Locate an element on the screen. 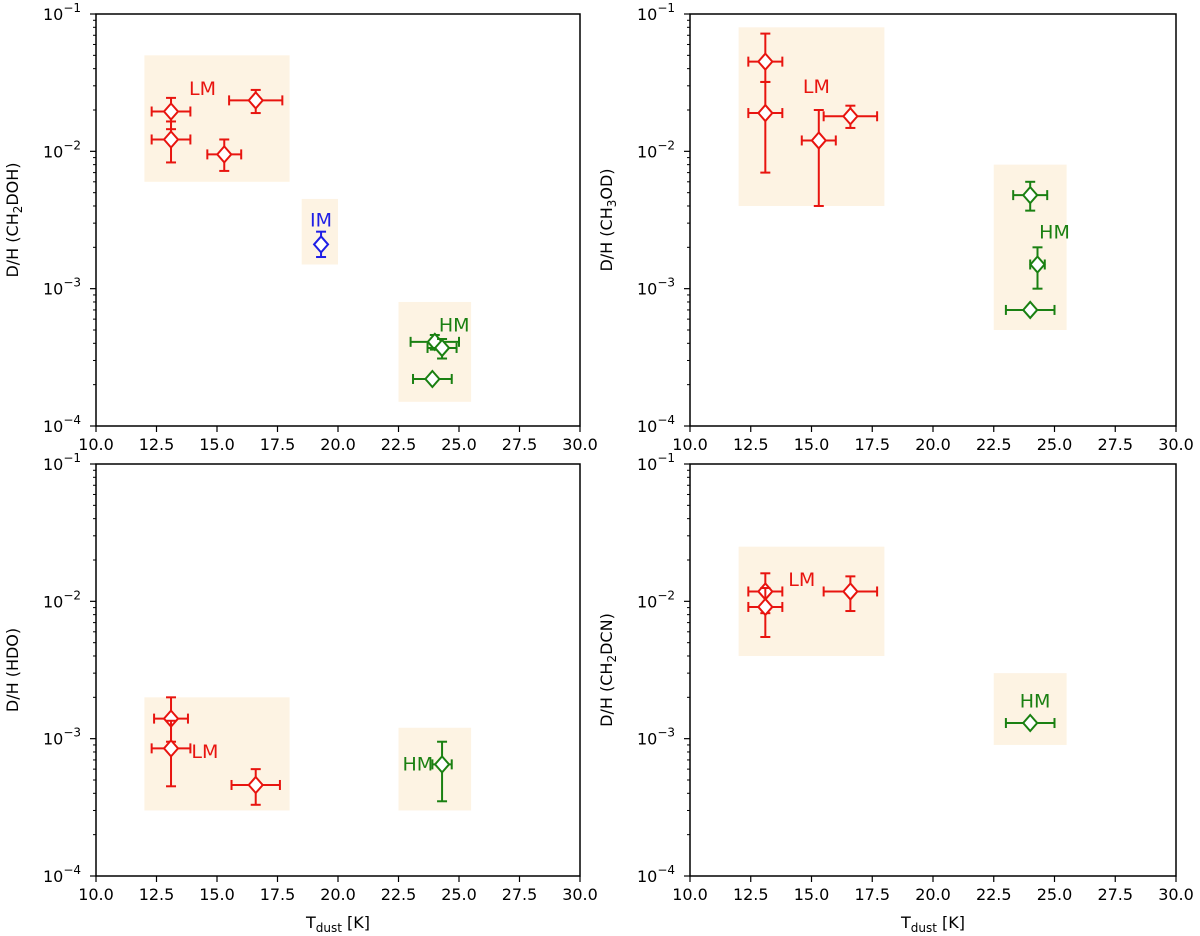 Image resolution: width=1200 pixels, height=936 pixels. data-point-im is located at coordinates (321, 244).